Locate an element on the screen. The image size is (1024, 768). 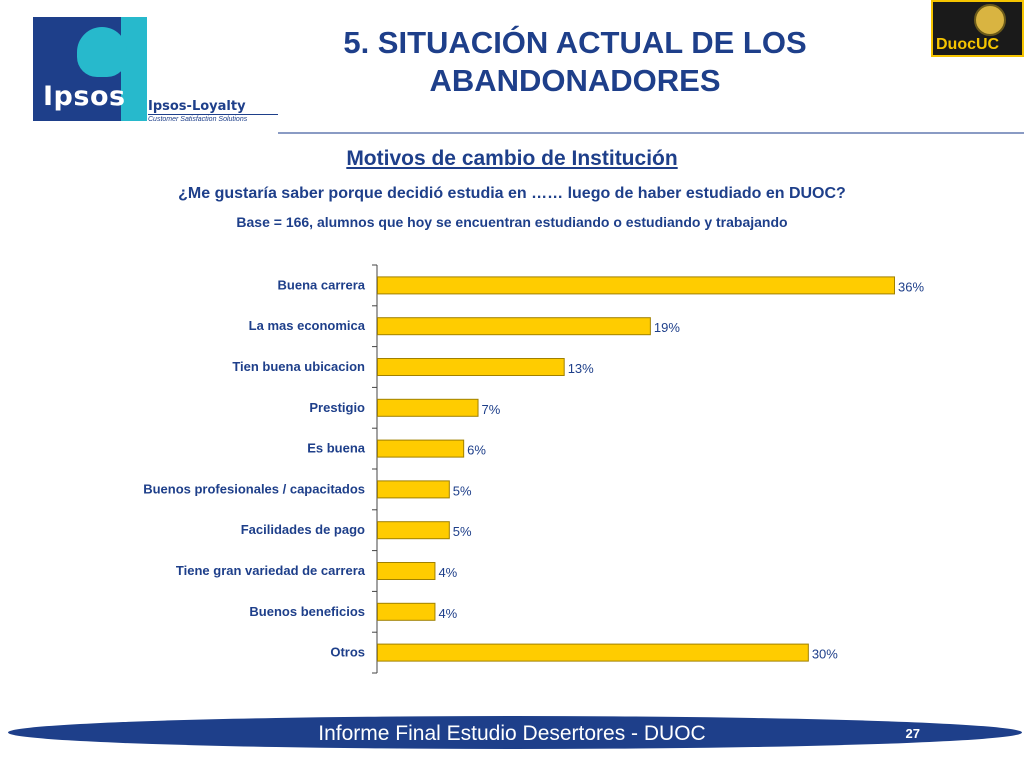
chart-subtitle: Motivos de cambio de Institución is located at coordinates (512, 158).